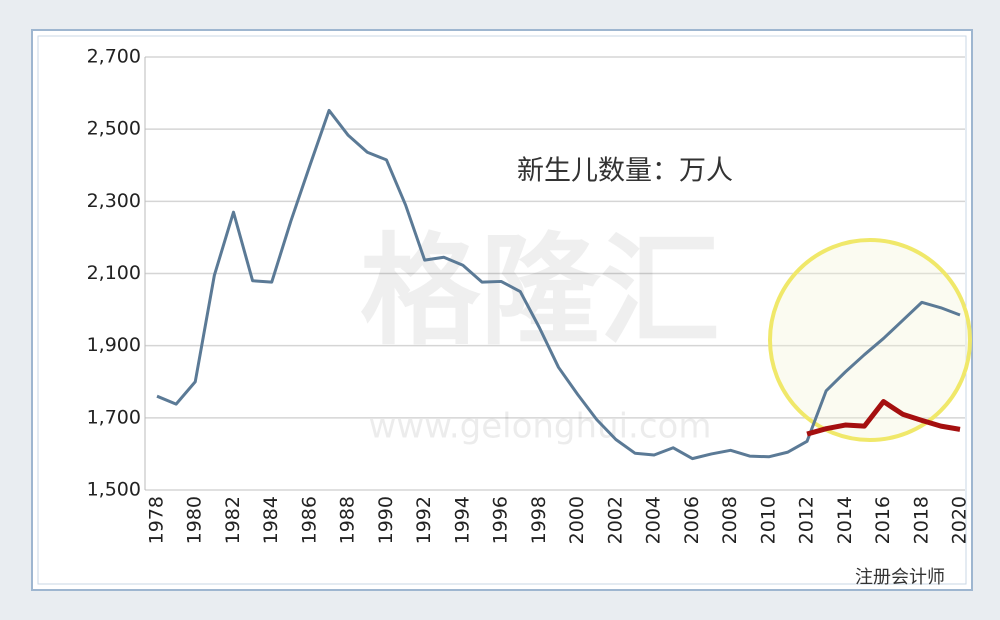 The height and width of the screenshot is (620, 1000). I want to click on x-tick-label: 1992, so click(424, 520).